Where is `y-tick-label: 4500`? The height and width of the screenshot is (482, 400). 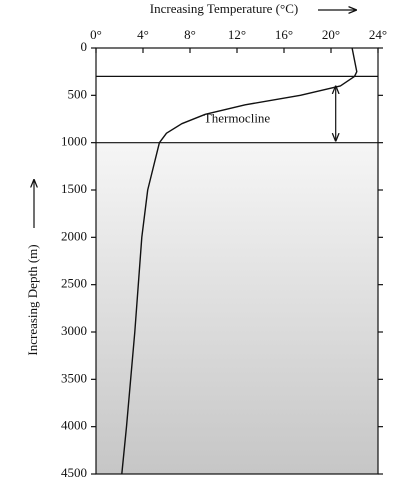 y-tick-label: 4500 is located at coordinates (74, 472).